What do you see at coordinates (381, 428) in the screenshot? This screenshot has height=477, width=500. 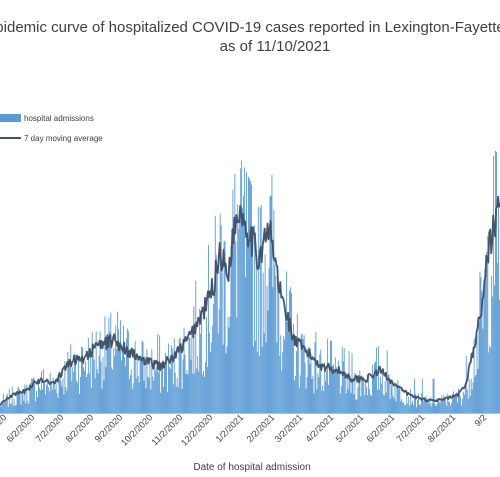 I see `x-tick-label: 6/2/2021` at bounding box center [381, 428].